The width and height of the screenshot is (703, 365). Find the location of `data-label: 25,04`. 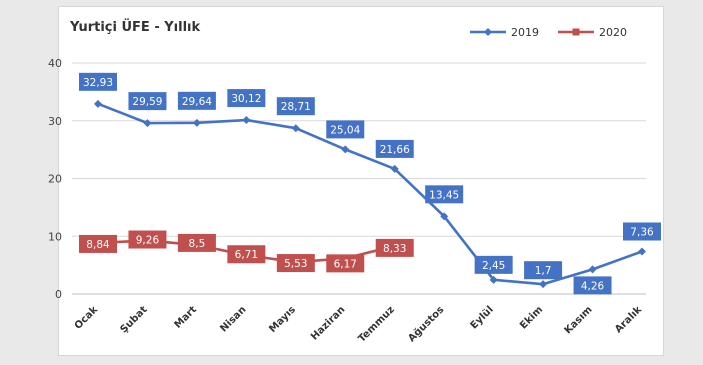

data-label: 25,04 is located at coordinates (345, 130).